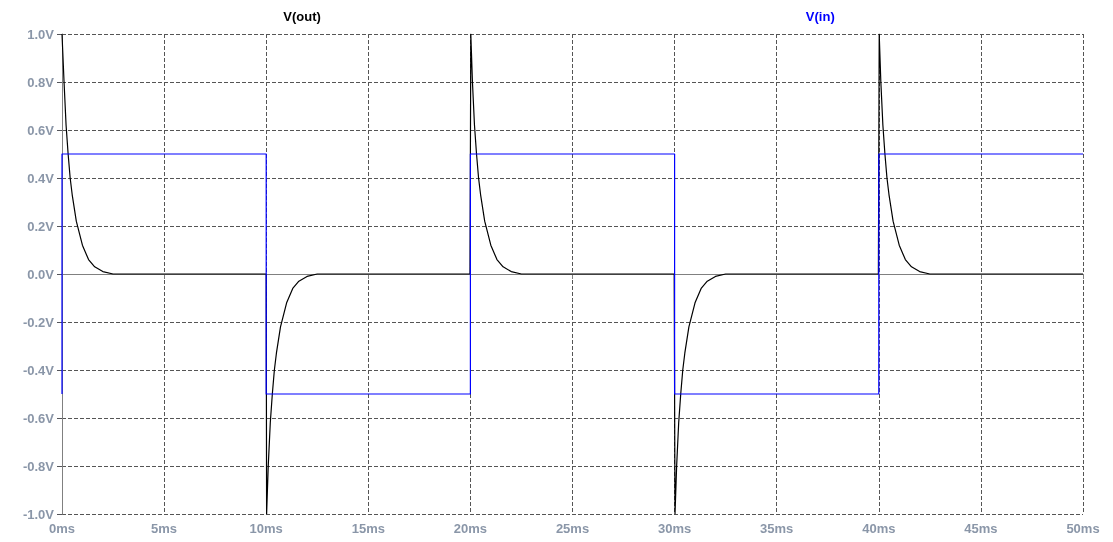  I want to click on y-tick-label: 0.2V, so click(41, 226).